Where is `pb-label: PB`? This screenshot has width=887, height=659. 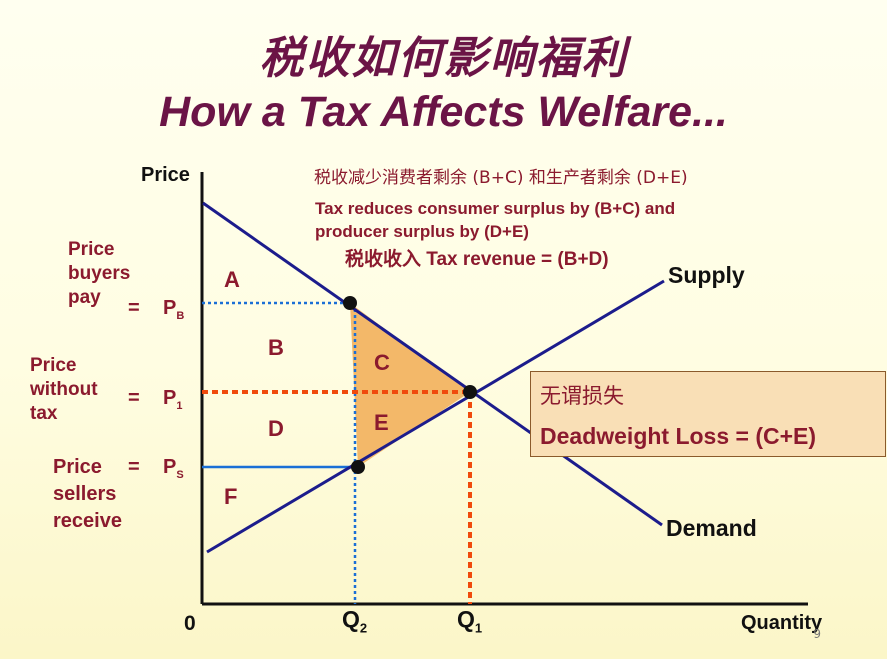
pb-label: PB is located at coordinates (174, 309).